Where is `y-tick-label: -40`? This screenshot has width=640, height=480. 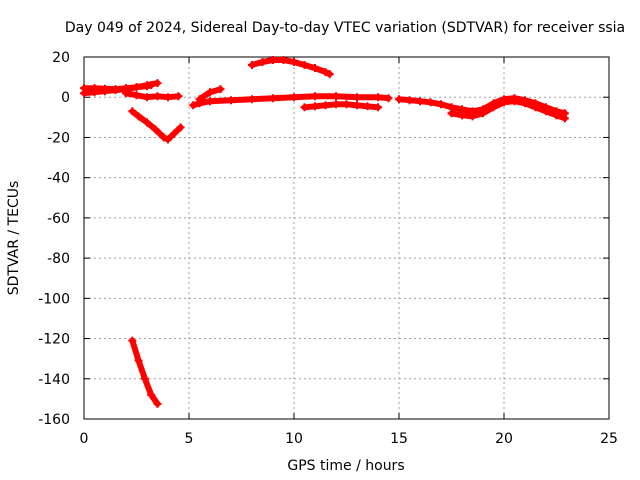 y-tick-label: -40 is located at coordinates (58, 179).